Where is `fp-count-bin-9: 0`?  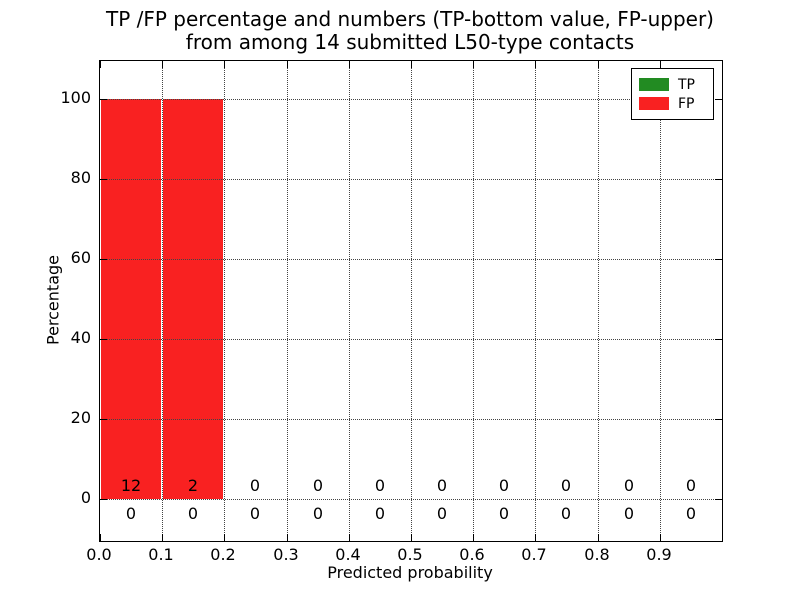
fp-count-bin-9: 0 is located at coordinates (691, 485).